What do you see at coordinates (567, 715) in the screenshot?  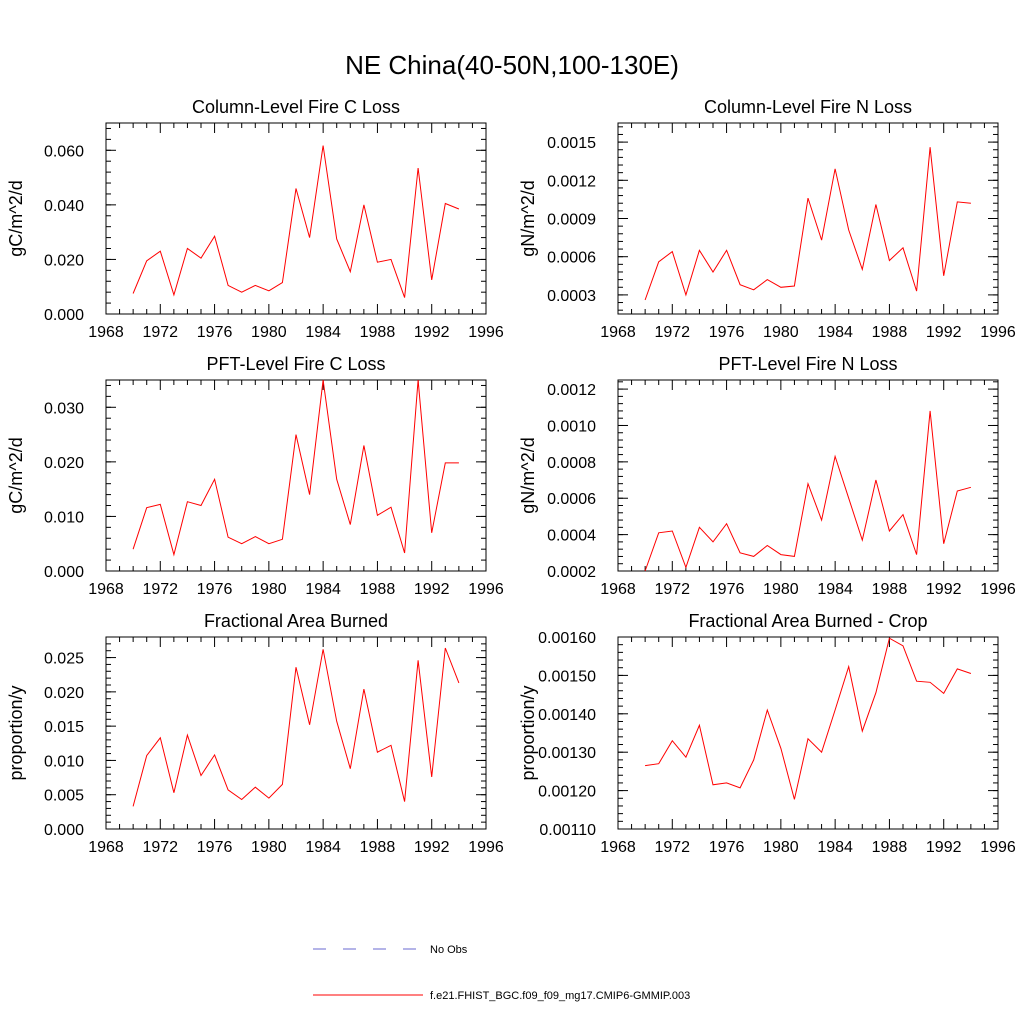 I see `y-tick-label: 0.00140` at bounding box center [567, 715].